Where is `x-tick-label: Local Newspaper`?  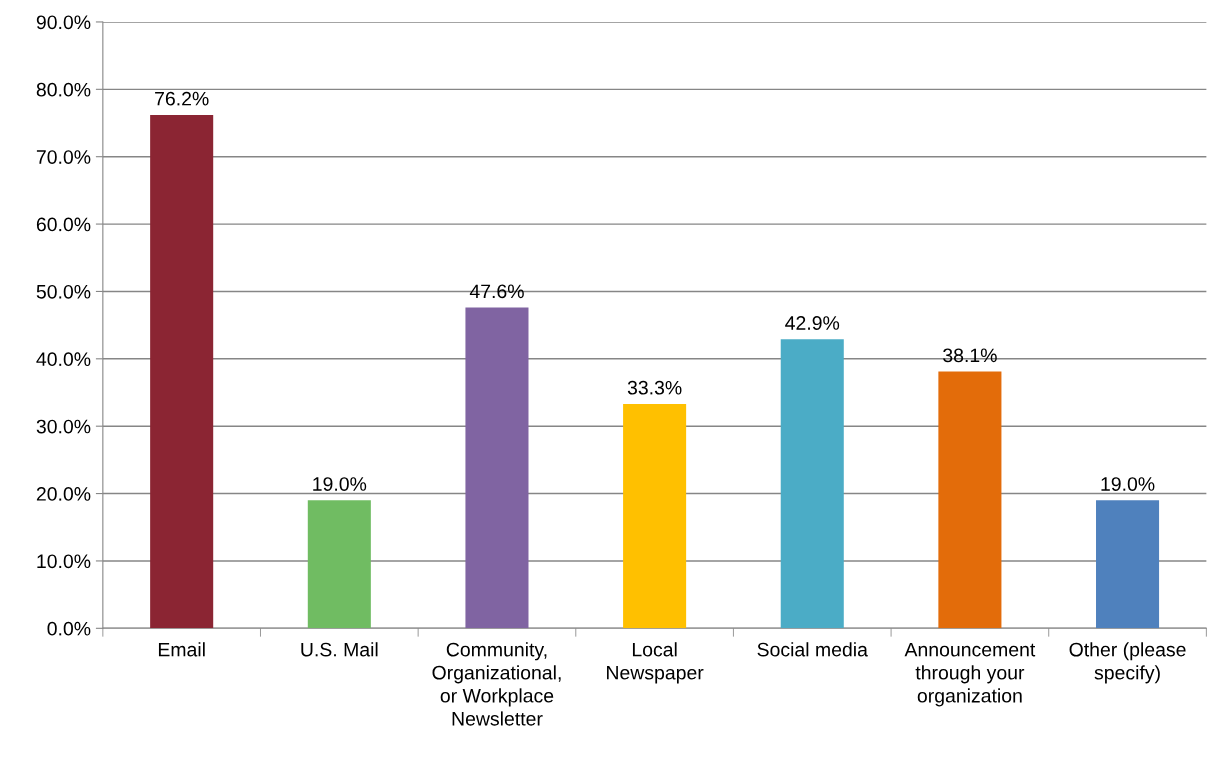 x-tick-label: Local Newspaper is located at coordinates (655, 663).